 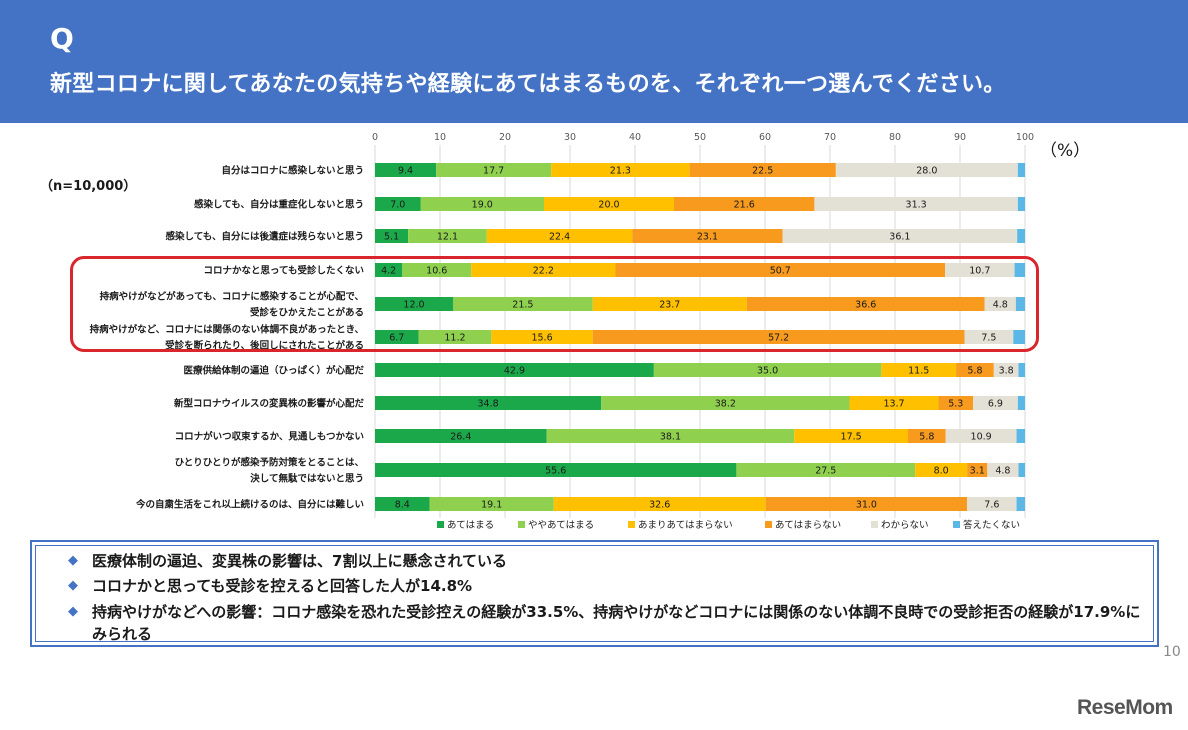 What do you see at coordinates (700, 137) in the screenshot?
I see `x-tick-label: 50` at bounding box center [700, 137].